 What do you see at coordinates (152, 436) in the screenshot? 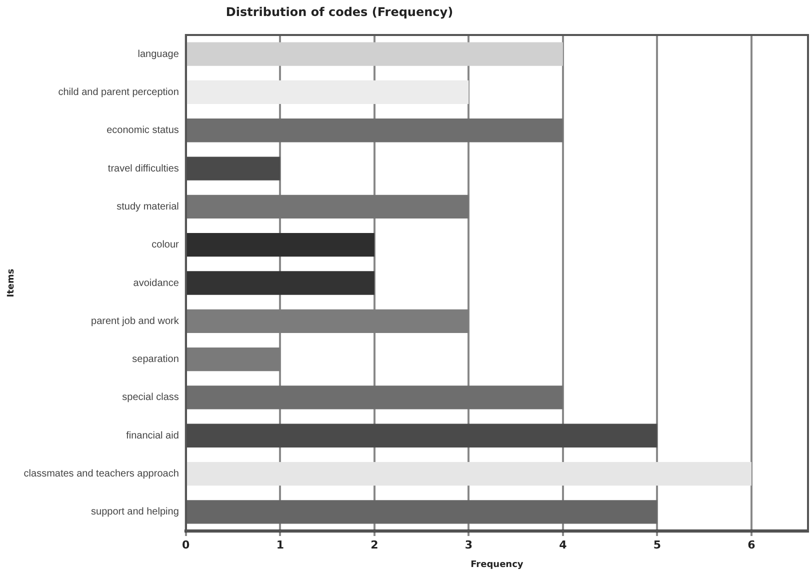
I see `y-tick-label: financial aid` at bounding box center [152, 436].